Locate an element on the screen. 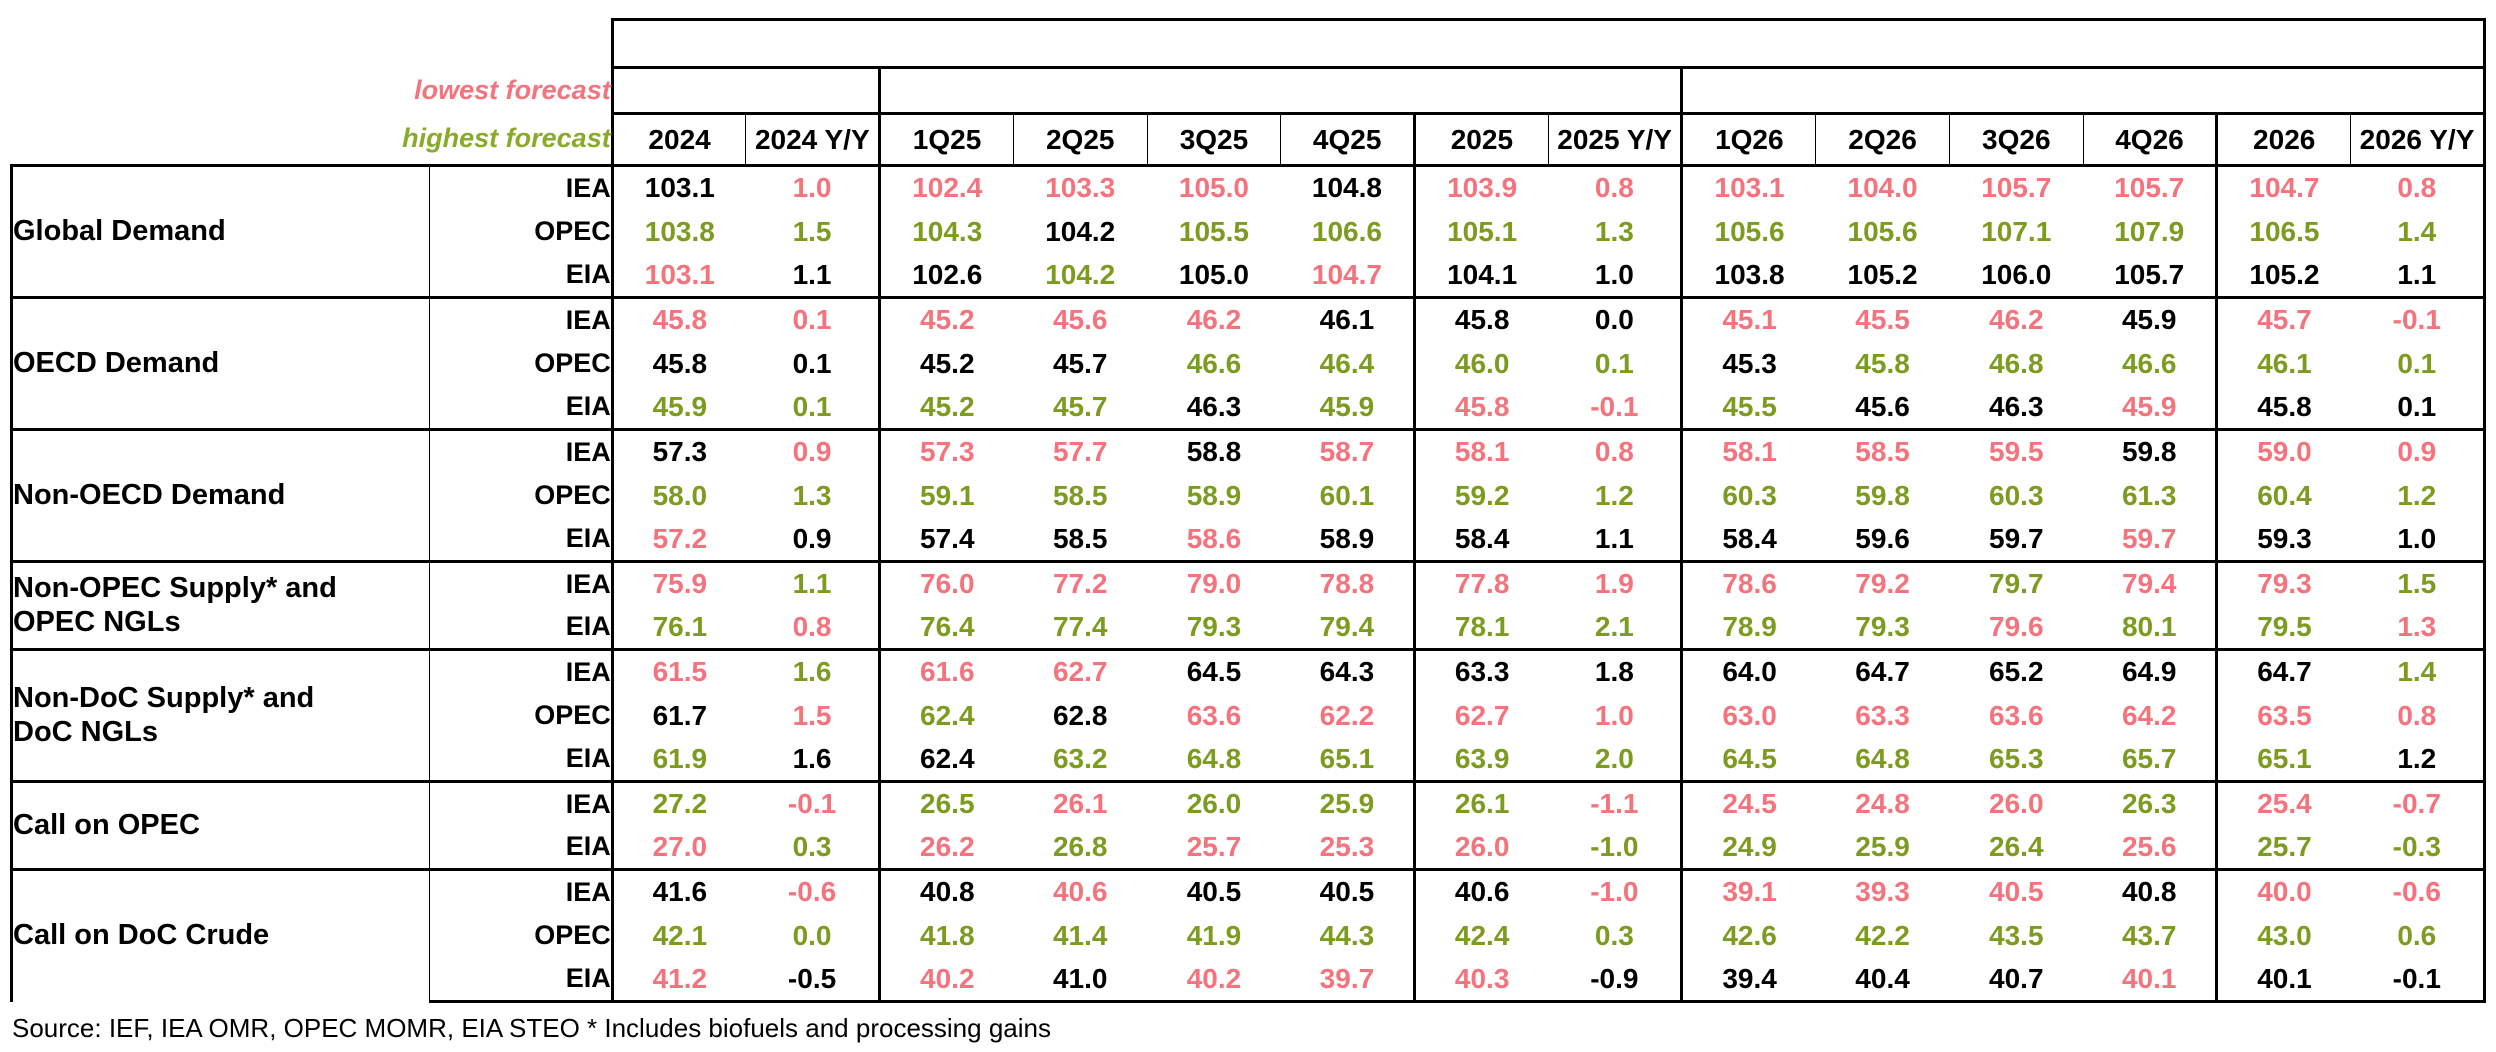 This screenshot has width=2496, height=1052. cell-1q25: 59.1 is located at coordinates (946, 495).